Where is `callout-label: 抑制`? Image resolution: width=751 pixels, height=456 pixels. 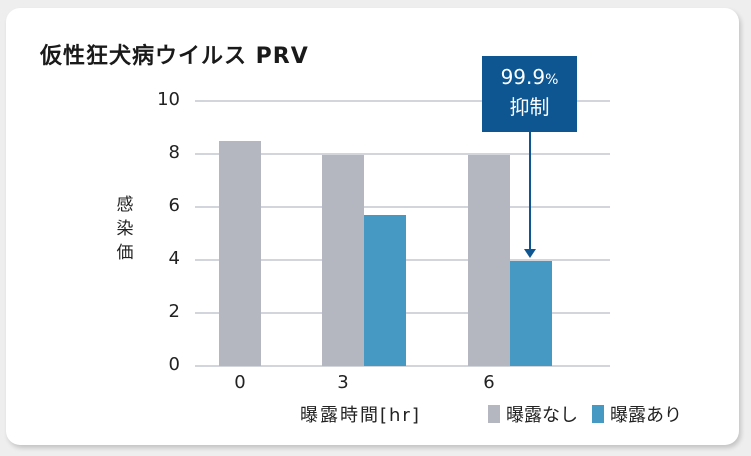
callout-label: 抑制 is located at coordinates (529, 107).